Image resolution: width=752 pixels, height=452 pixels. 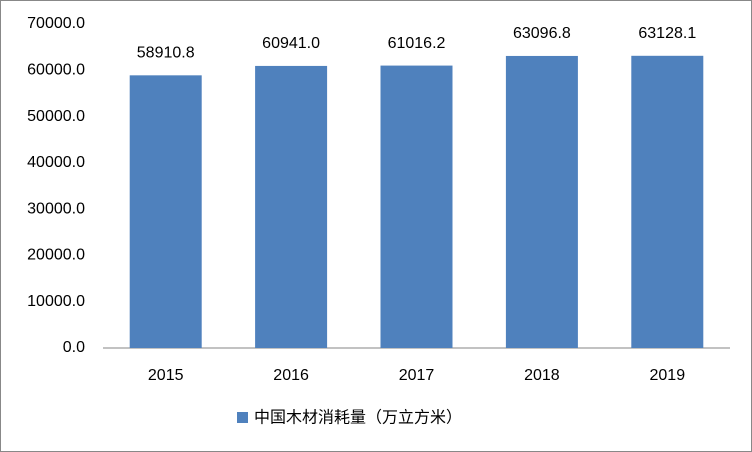 I want to click on value-label: 61016.2, so click(x=417, y=43).